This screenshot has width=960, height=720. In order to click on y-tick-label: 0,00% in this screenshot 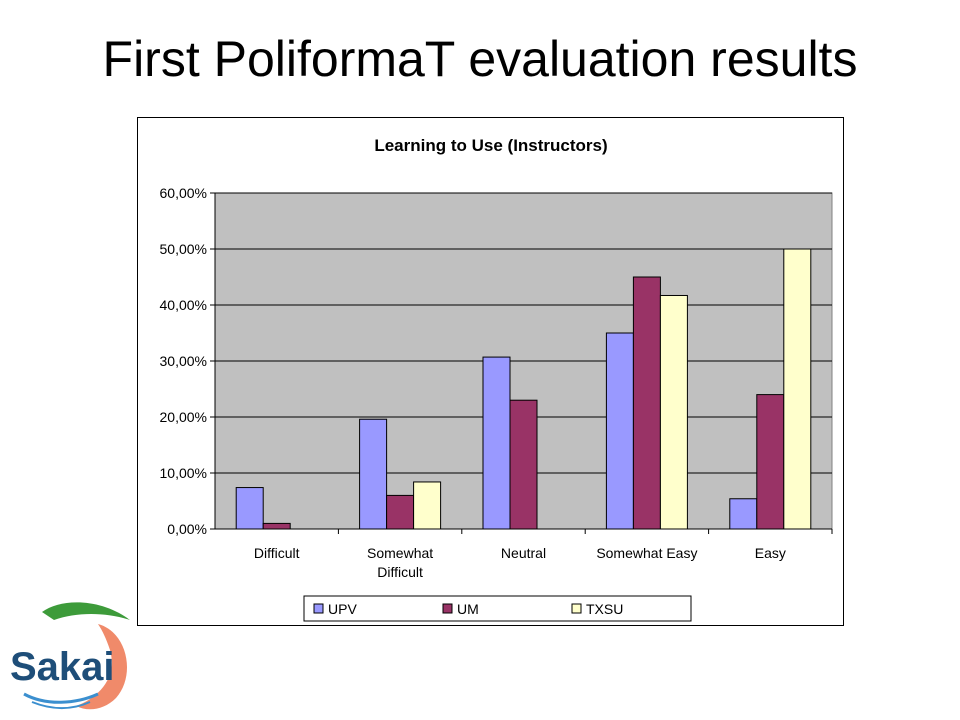, I will do `click(187, 529)`.